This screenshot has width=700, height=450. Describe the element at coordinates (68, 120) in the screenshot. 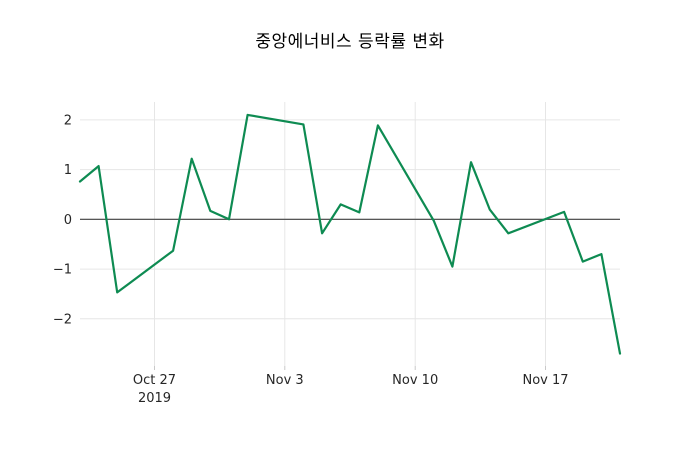

I see `y-tick-label: 2` at that location.